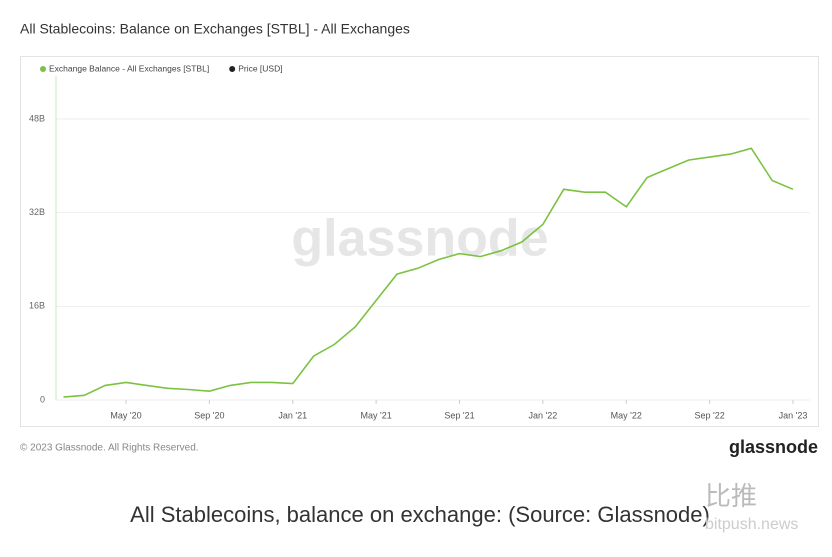  Describe the element at coordinates (125, 415) in the screenshot. I see `x-tick-label: May '20` at that location.